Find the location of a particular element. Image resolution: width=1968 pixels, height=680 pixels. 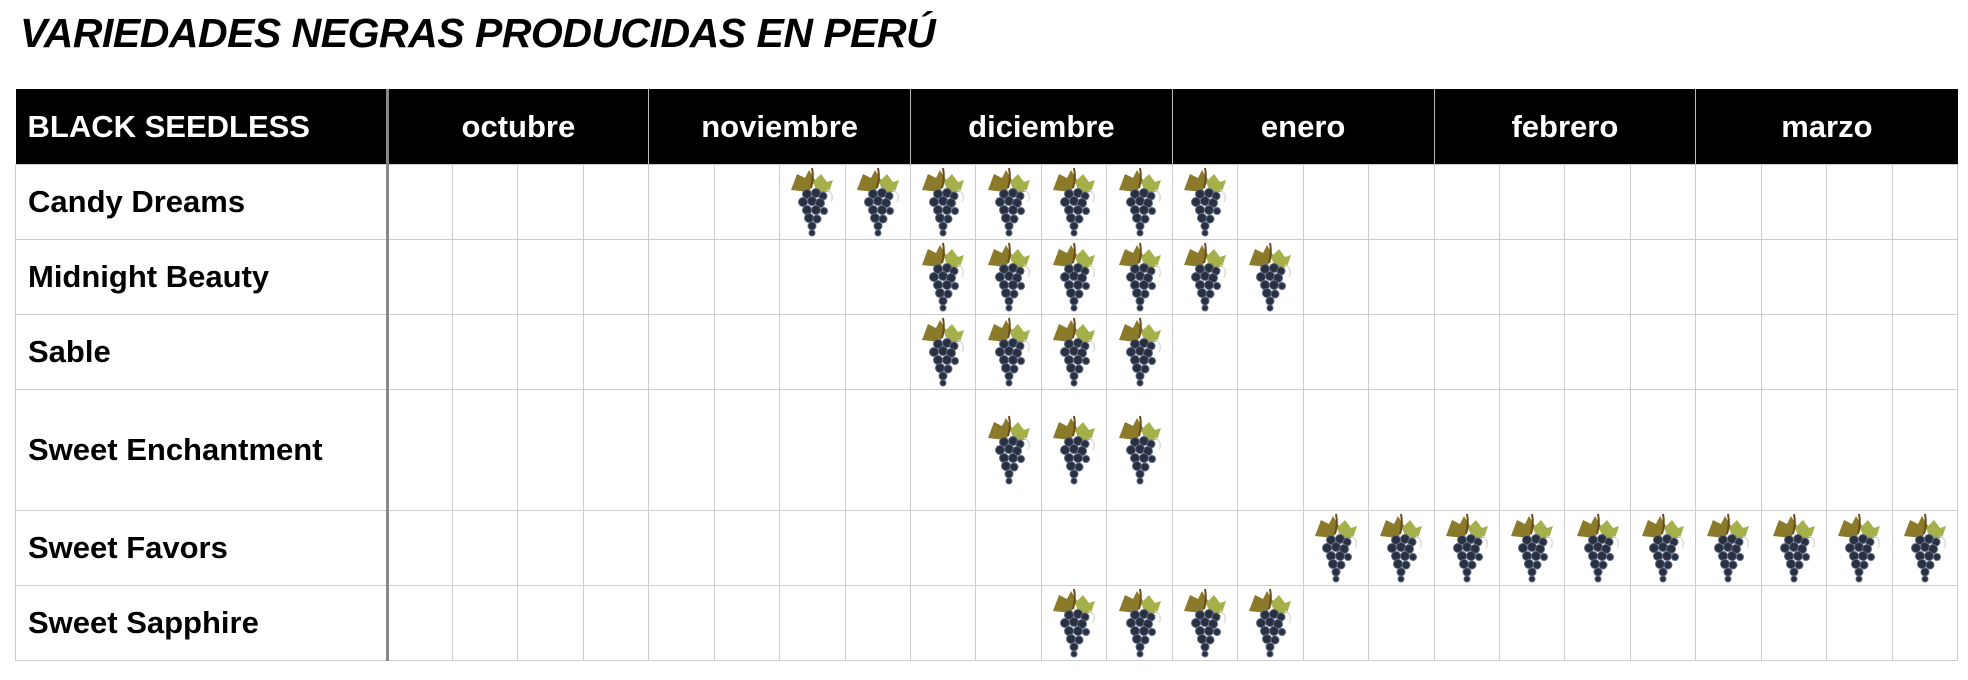

table-row: Sweet Sapphire is located at coordinates (987, 623).